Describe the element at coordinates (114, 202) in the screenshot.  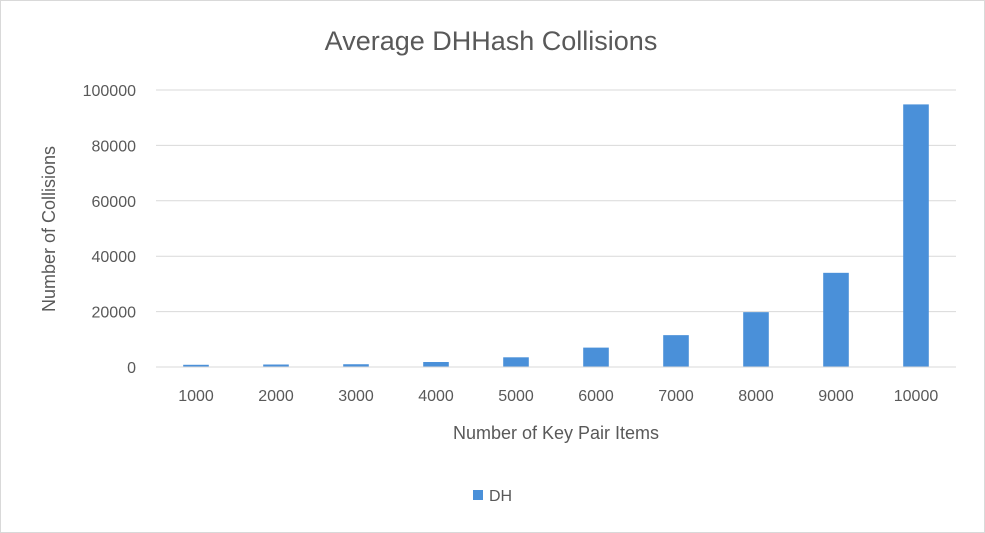
I see `y-tick-label: 60000` at that location.